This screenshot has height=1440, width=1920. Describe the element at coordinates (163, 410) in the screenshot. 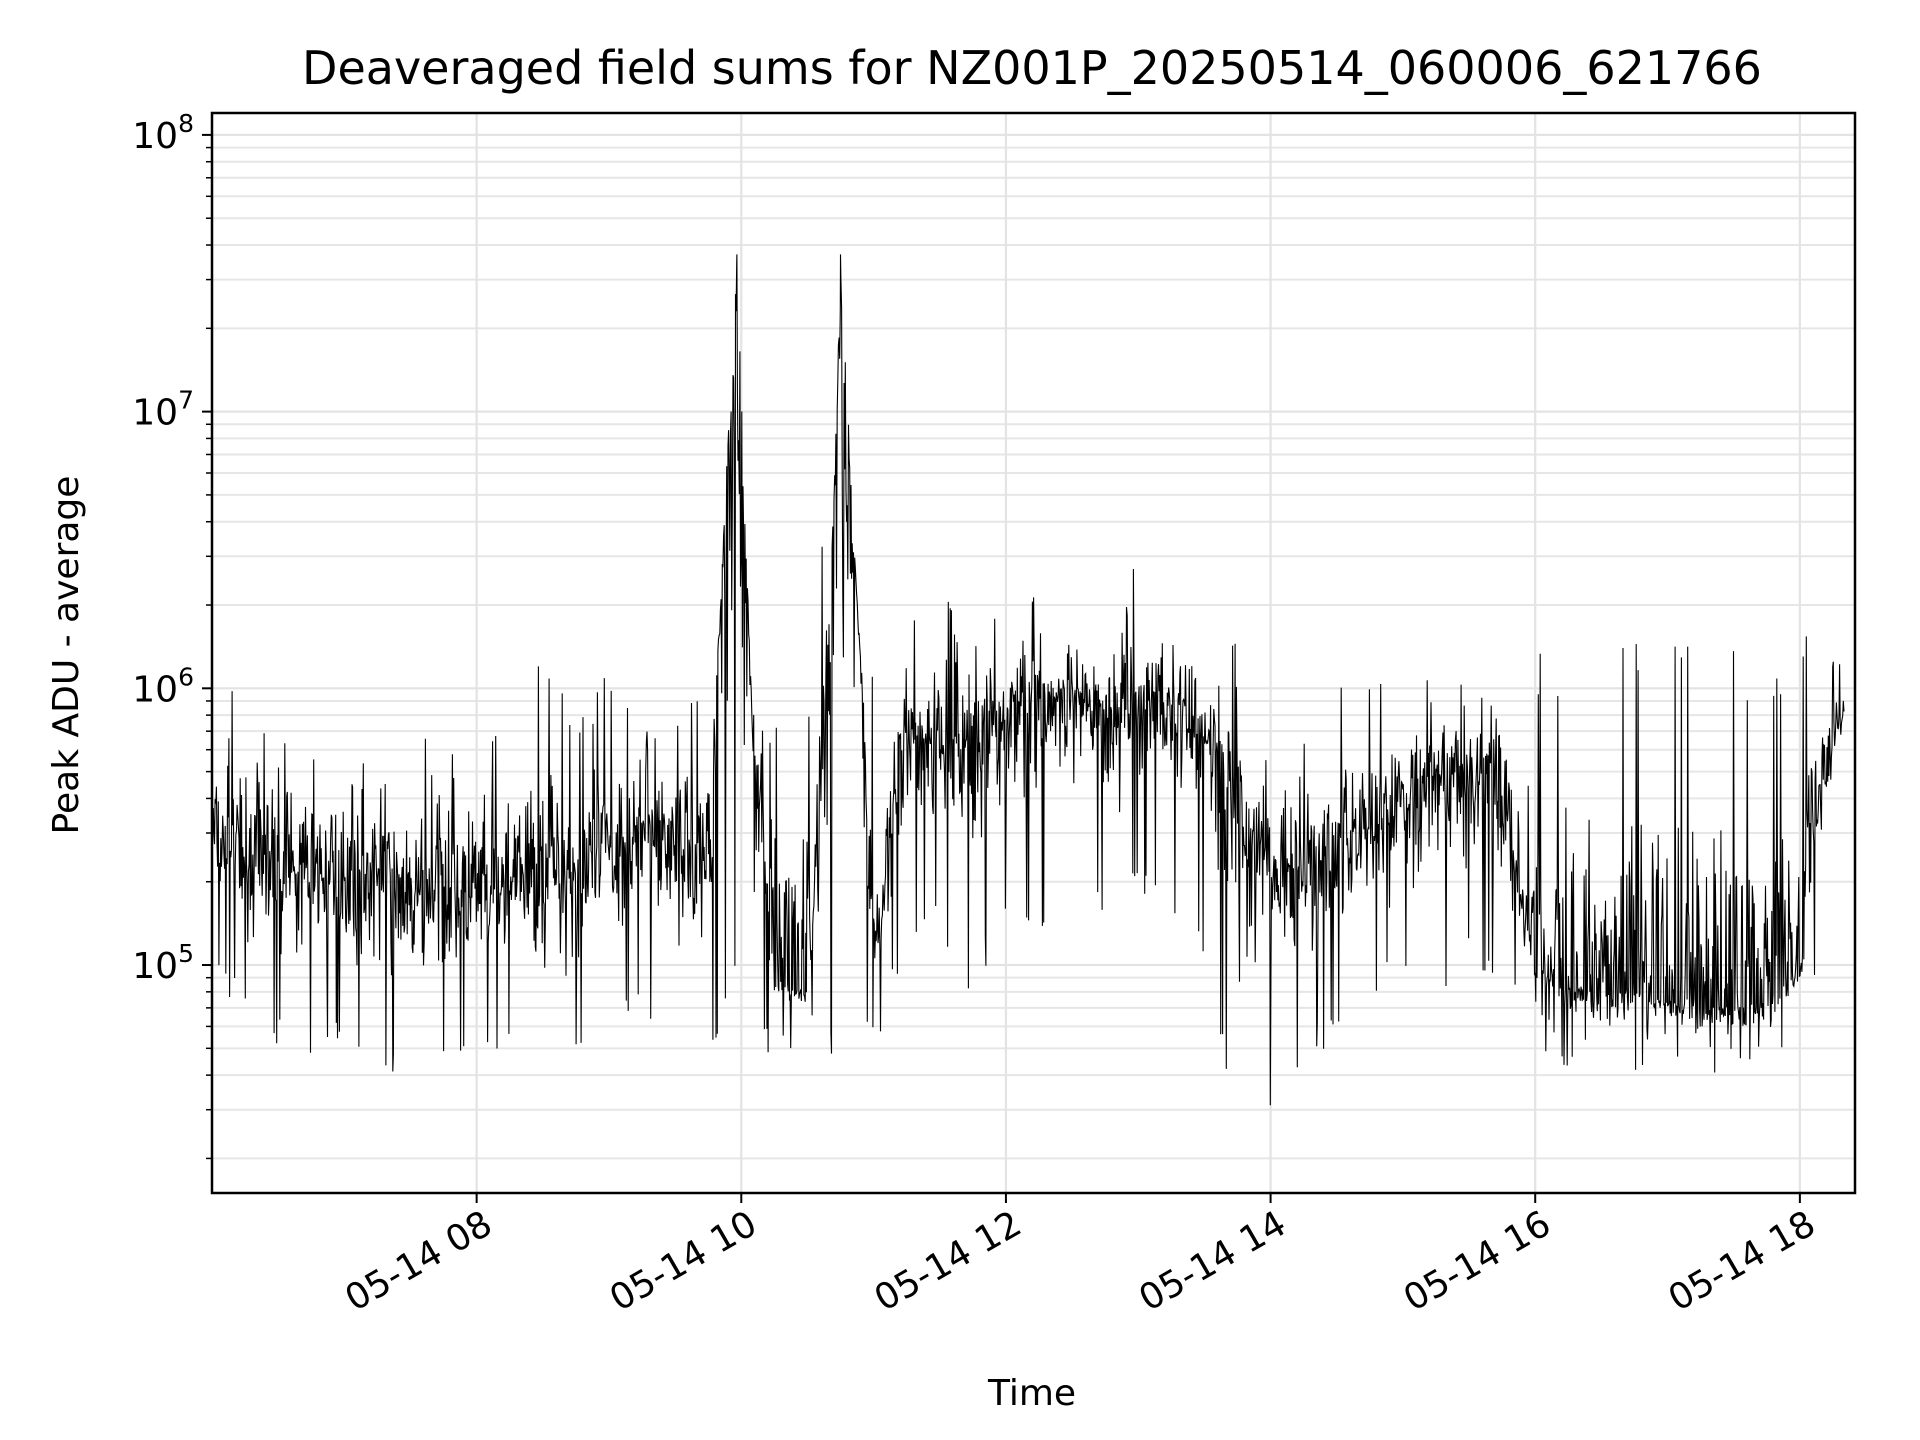

I see `y-tick-label: 10⁷` at that location.